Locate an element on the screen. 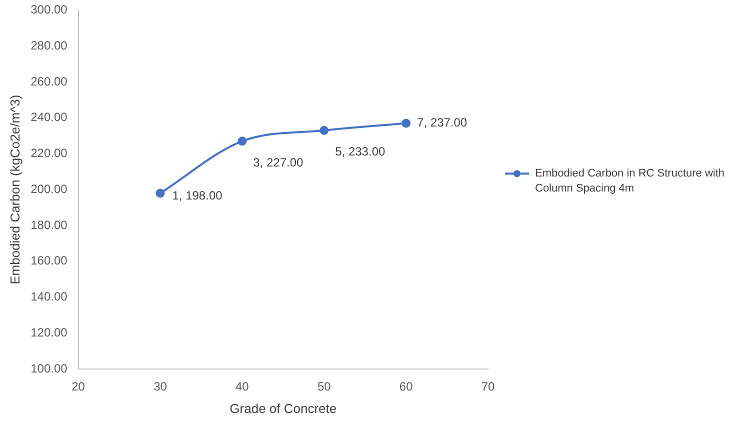 The height and width of the screenshot is (425, 738). y-tick-label: 180.00 is located at coordinates (49, 225).